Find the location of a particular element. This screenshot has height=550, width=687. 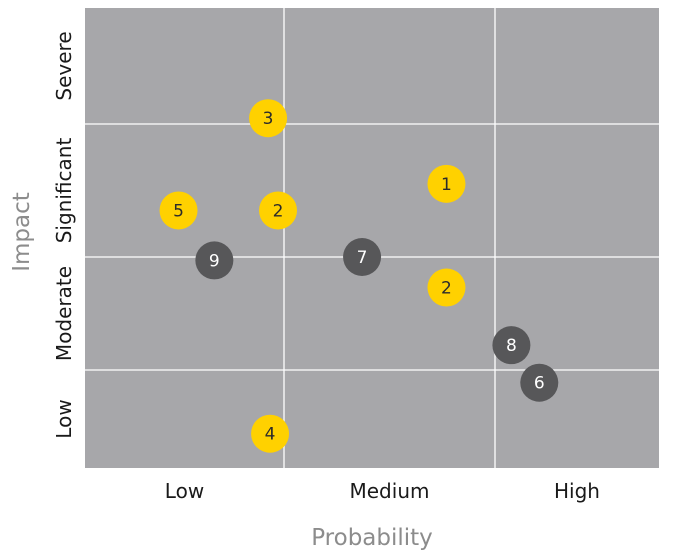

data-point: 3 is located at coordinates (268, 118).